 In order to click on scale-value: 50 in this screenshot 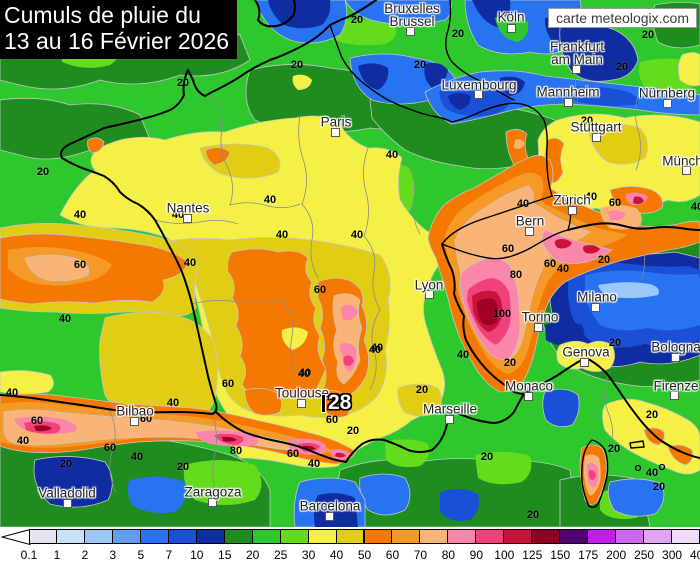, I will do `click(364, 555)`.